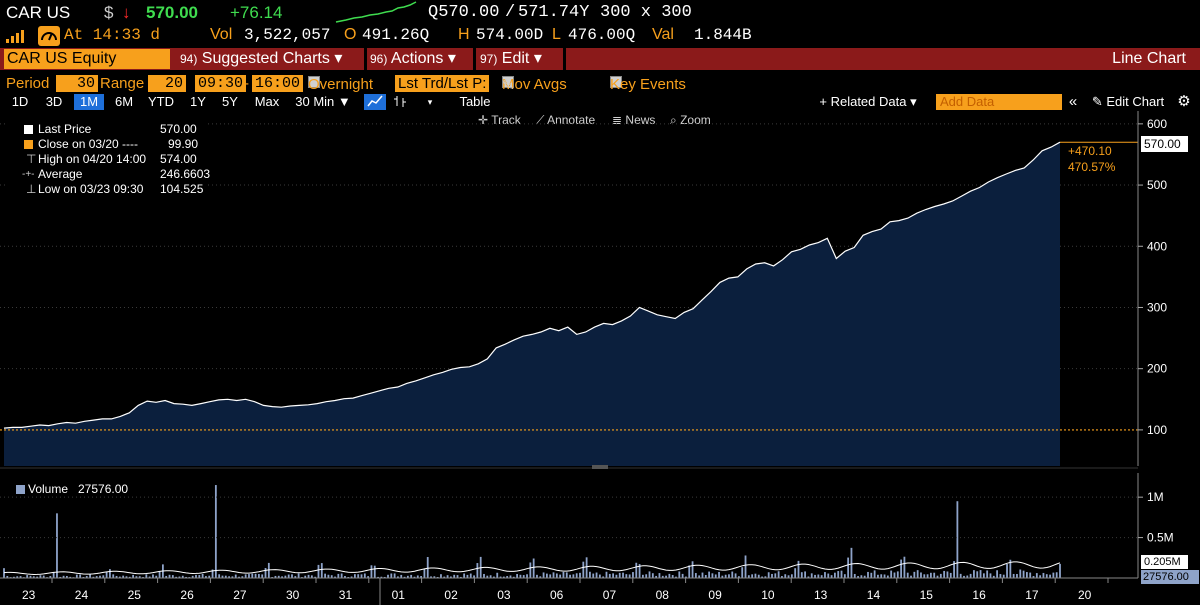 Image resolution: width=1200 pixels, height=605 pixels. Describe the element at coordinates (868, 101) in the screenshot. I see `related-data-button: + Related Data ▾` at that location.